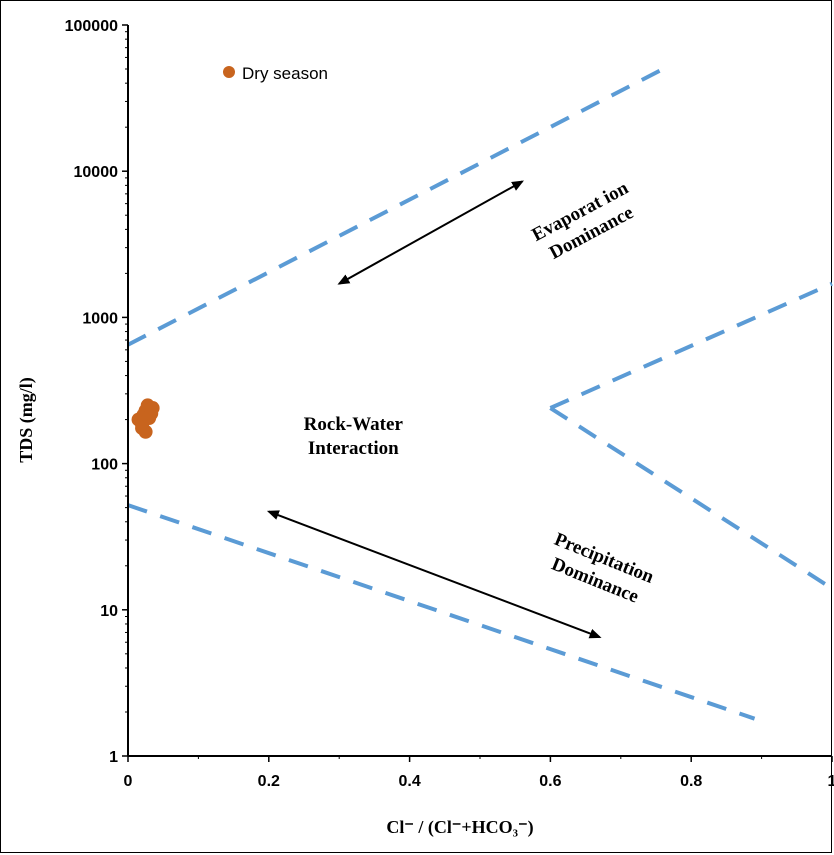 The width and height of the screenshot is (834, 855). I want to click on x-tick-label: 0.6, so click(550, 781).